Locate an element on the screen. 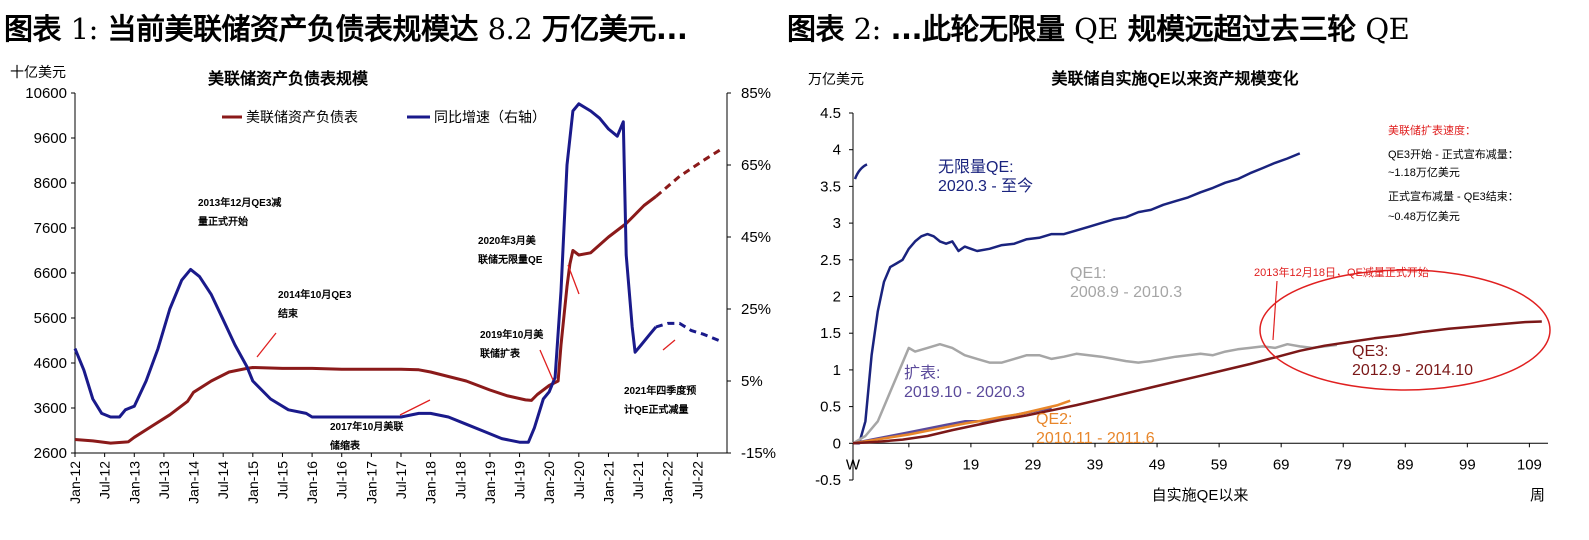  x-tick-label: W is located at coordinates (853, 464).